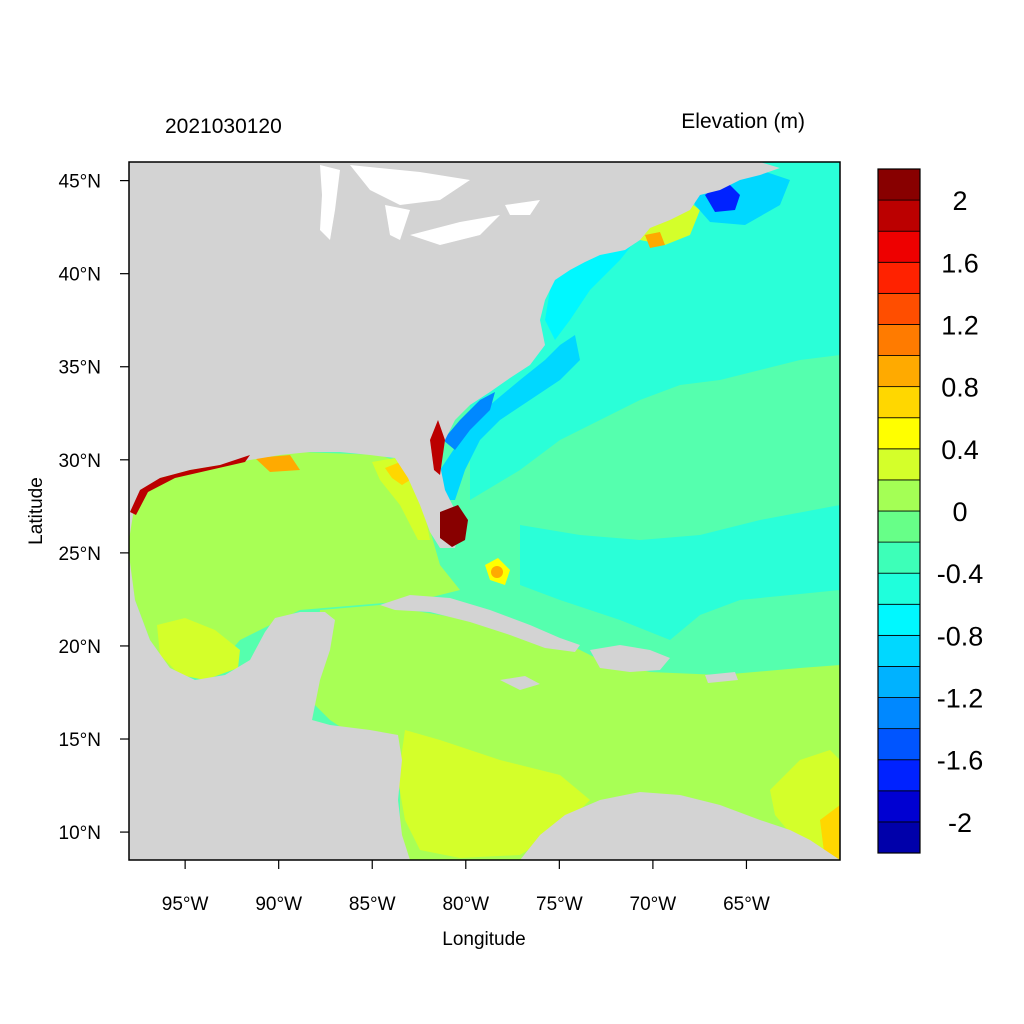 Image resolution: width=1024 pixels, height=1024 pixels. Describe the element at coordinates (80, 647) in the screenshot. I see `y-tick-label: 20°N` at that location.